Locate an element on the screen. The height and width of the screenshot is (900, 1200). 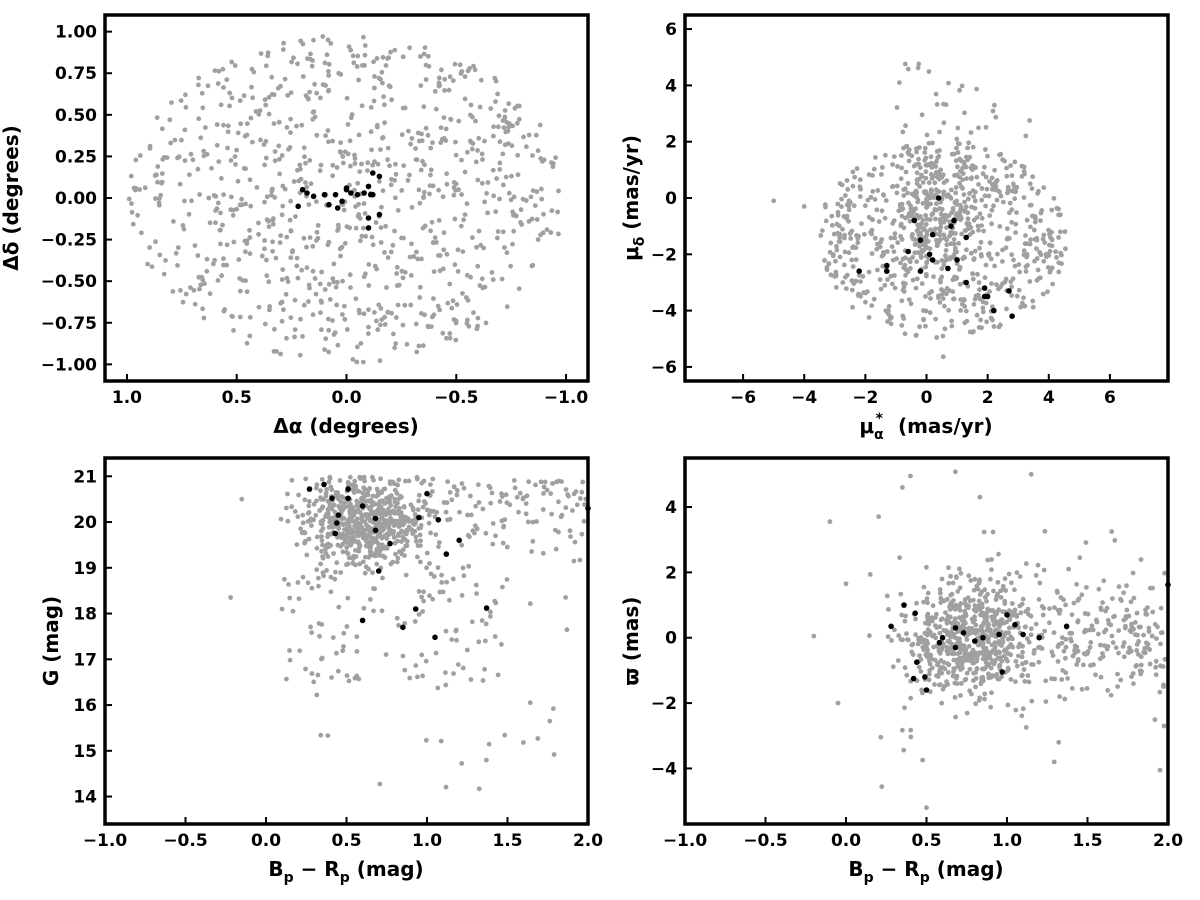
field-points is located at coordinates (989, 640).